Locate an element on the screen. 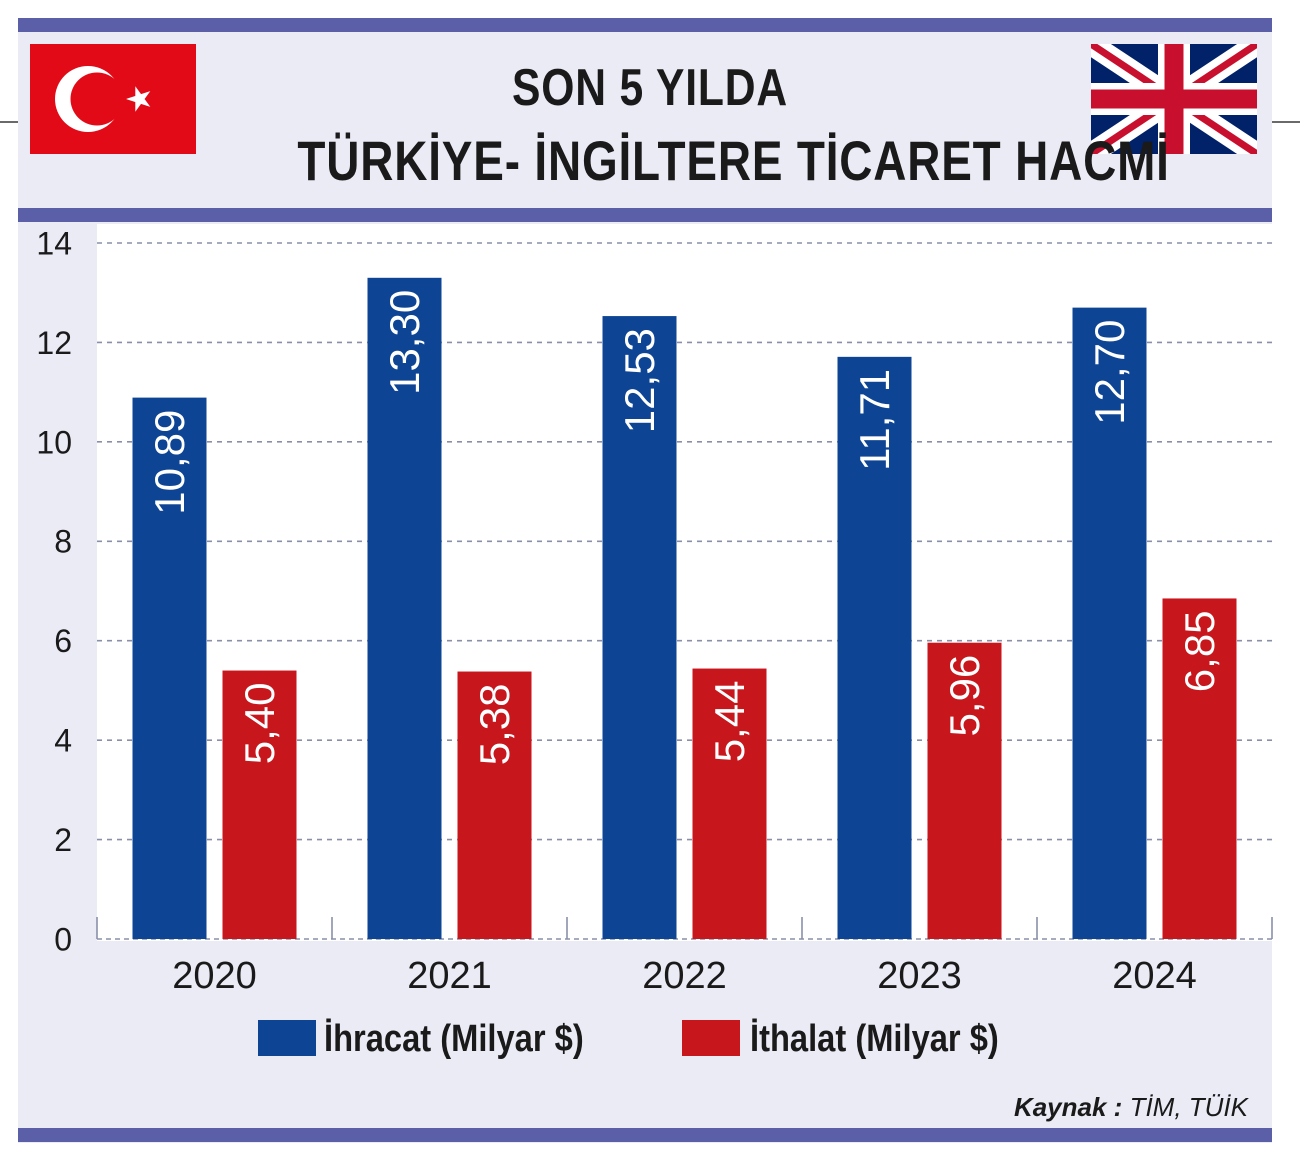  y-tick-label: 14 is located at coordinates (54, 243).